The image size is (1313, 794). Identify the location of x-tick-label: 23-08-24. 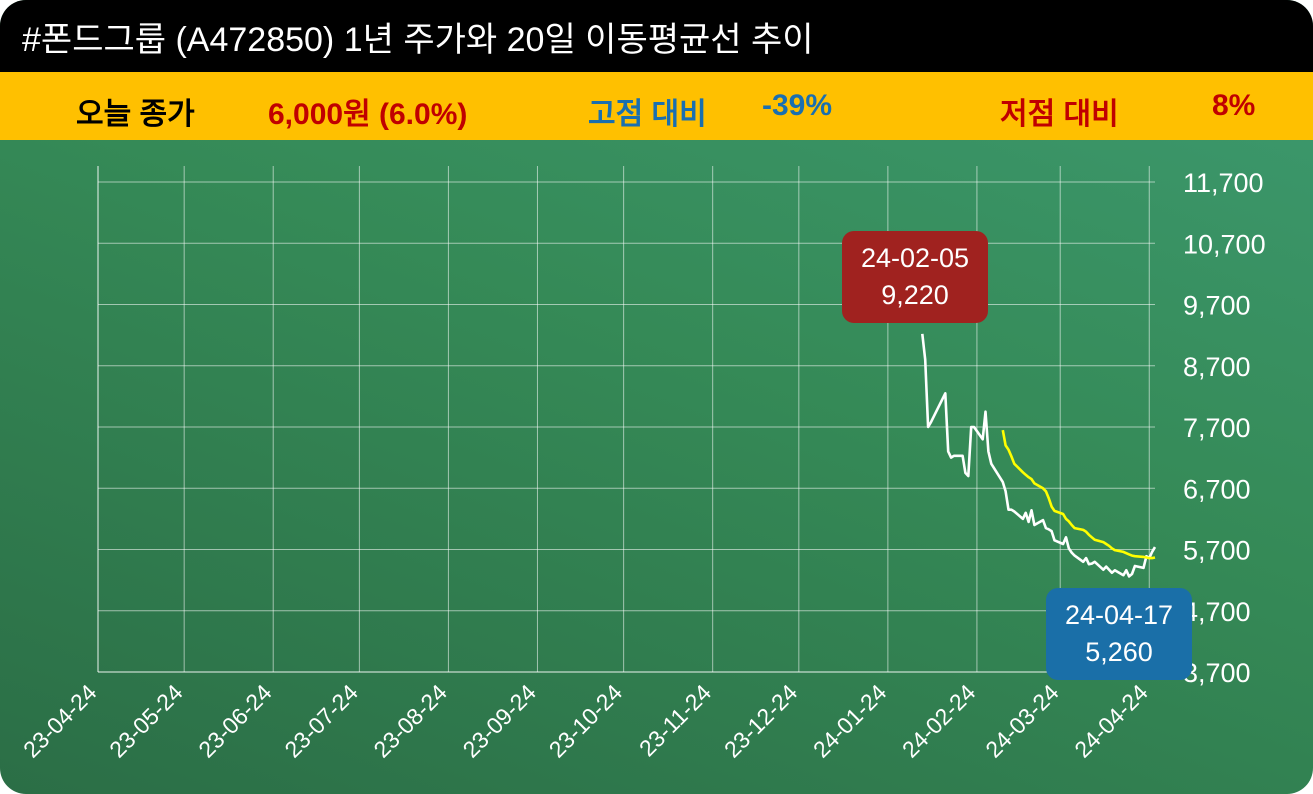
(410, 721).